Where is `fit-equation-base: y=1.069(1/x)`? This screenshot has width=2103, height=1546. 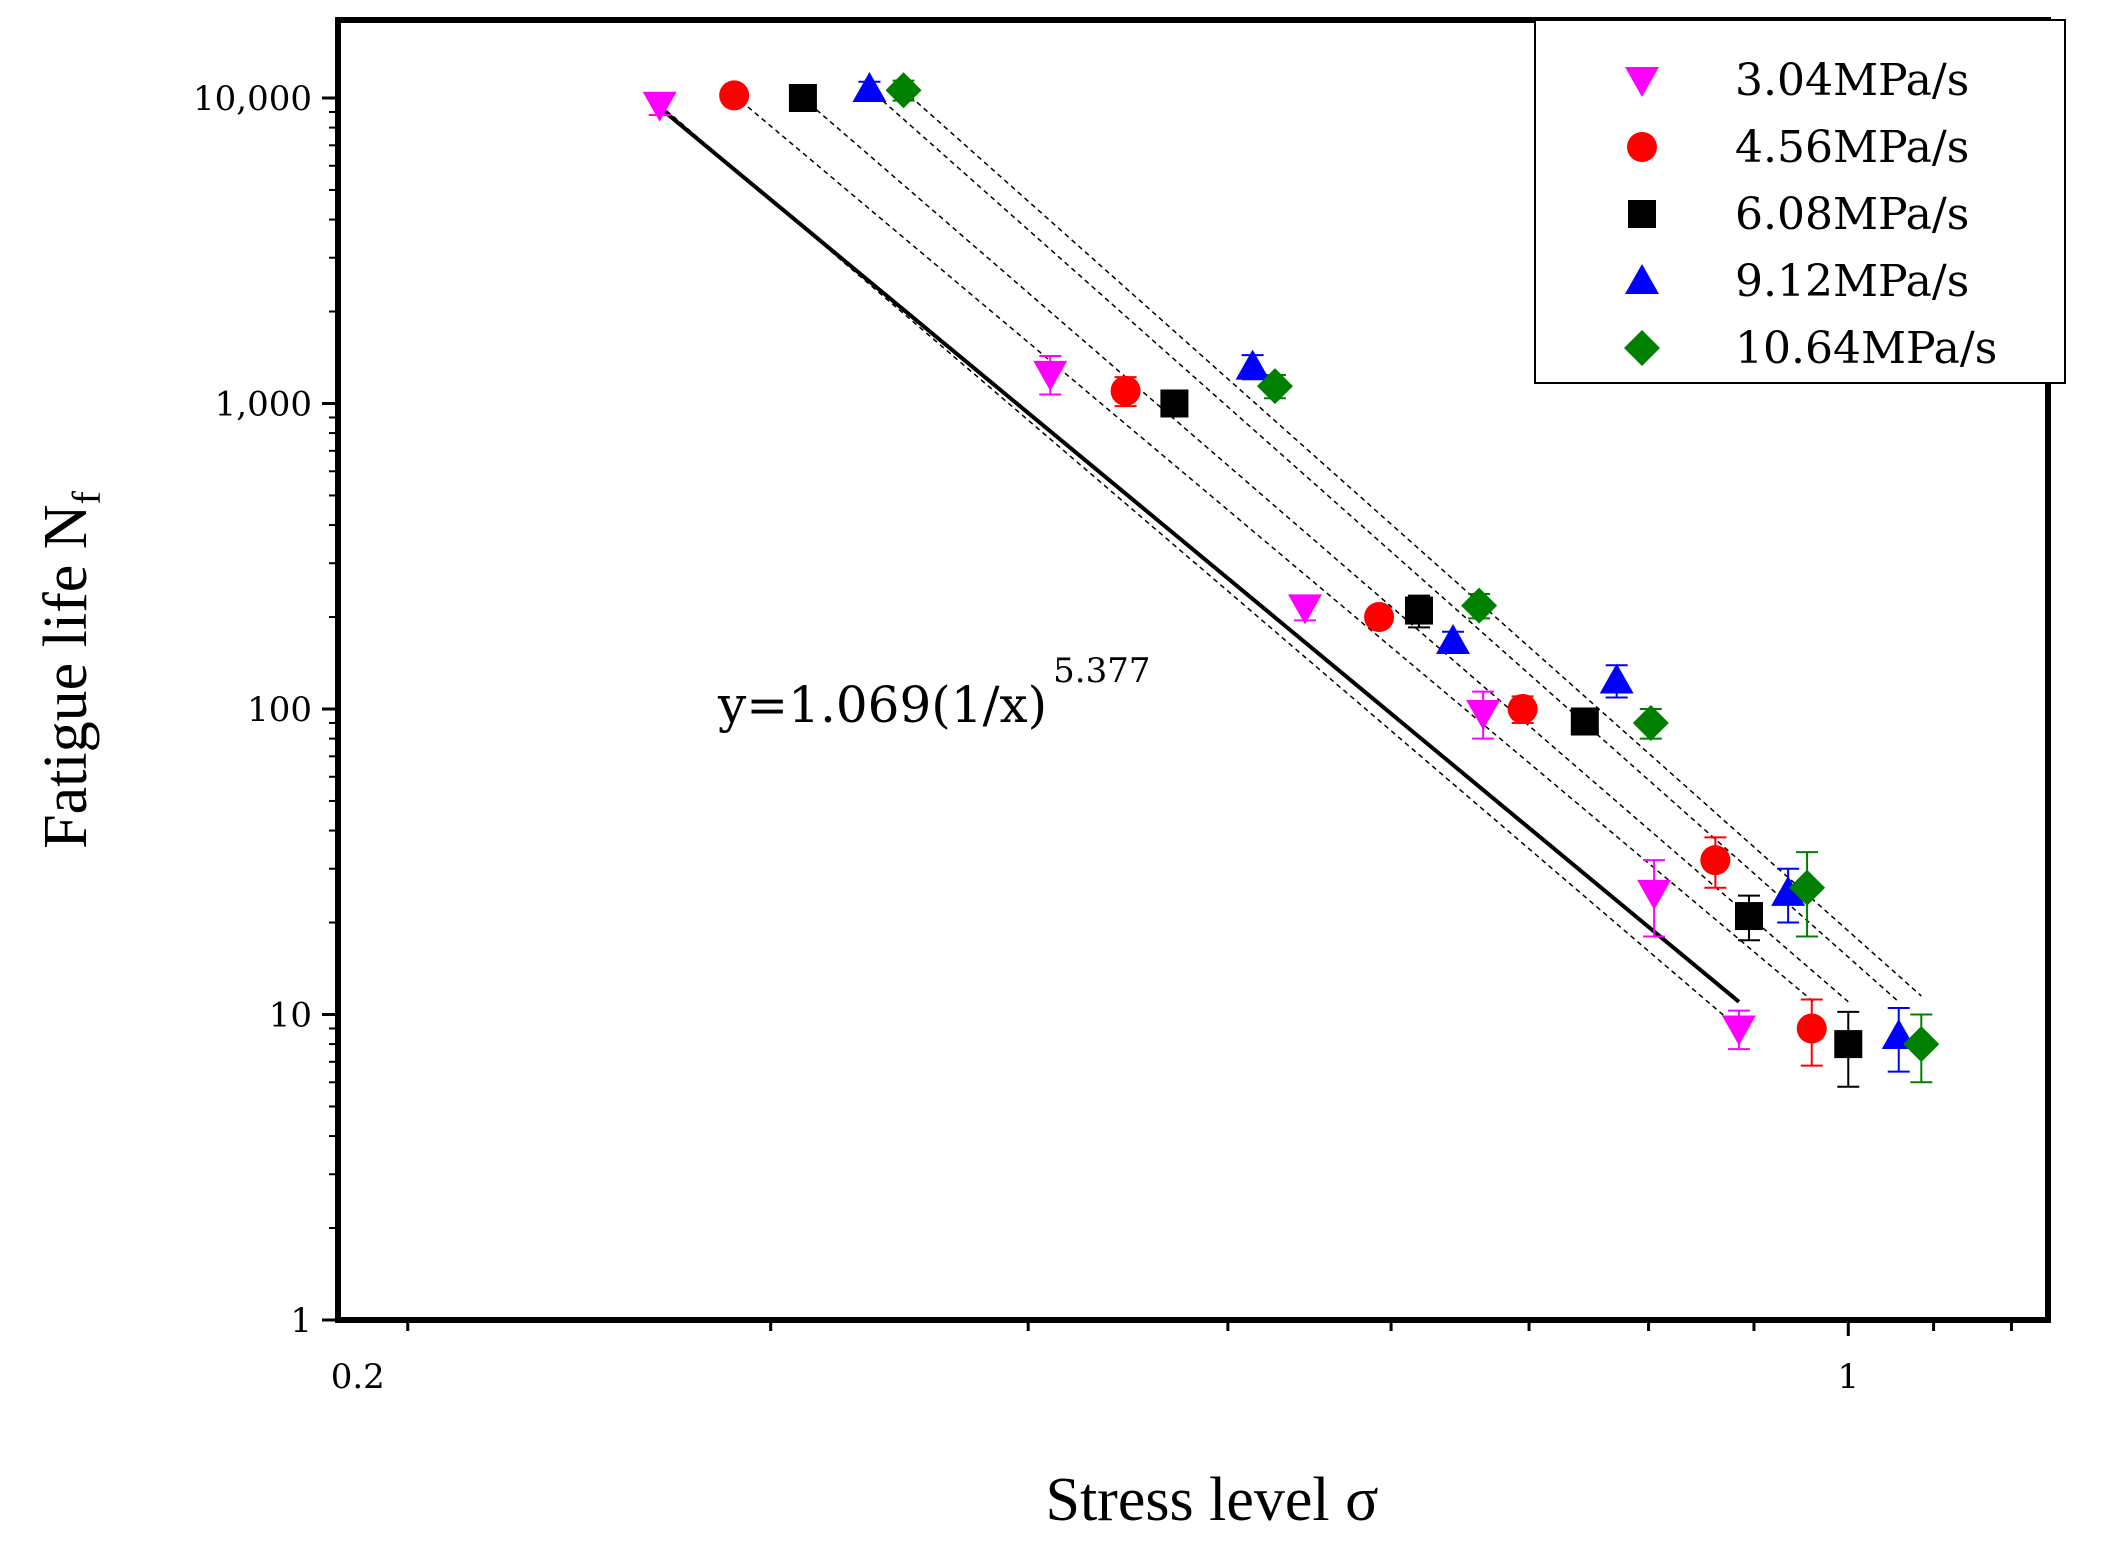
fit-equation-base: y=1.069(1/x) is located at coordinates (882, 705).